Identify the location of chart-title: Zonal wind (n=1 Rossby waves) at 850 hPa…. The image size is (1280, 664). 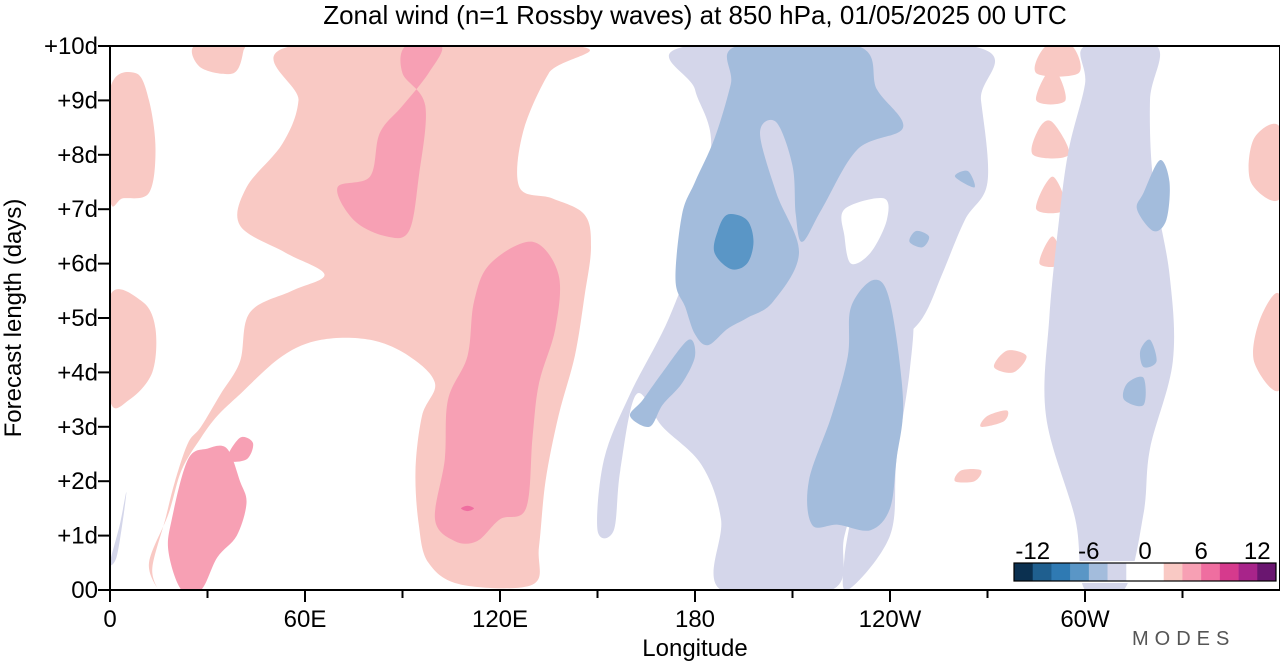
(695, 15).